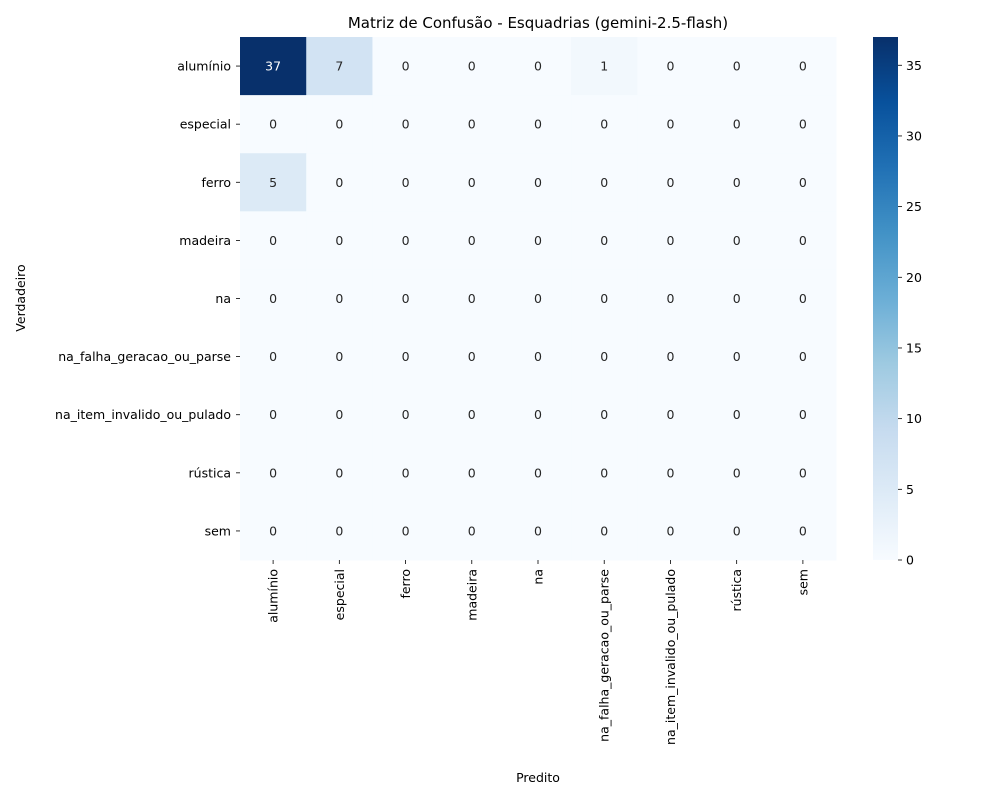 The image size is (1000, 800). Describe the element at coordinates (670, 657) in the screenshot. I see `x-tick-label: na_item_invalido_ou_pulado` at that location.